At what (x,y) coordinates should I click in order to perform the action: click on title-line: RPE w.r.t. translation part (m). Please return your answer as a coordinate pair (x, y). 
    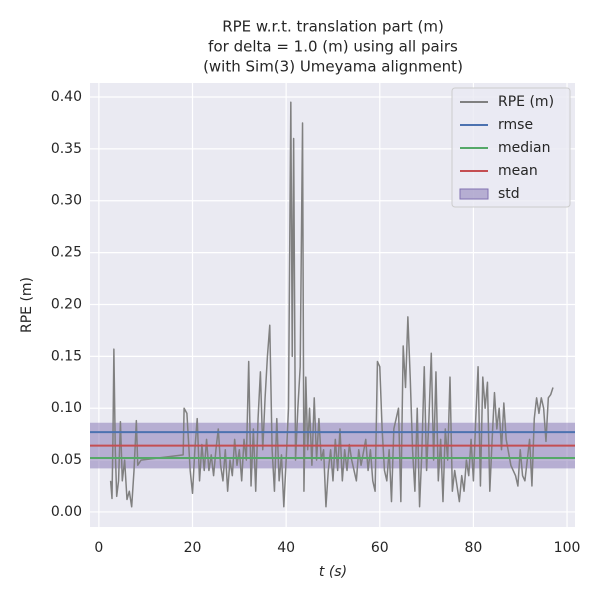
    Looking at the image, I should click on (333, 27).